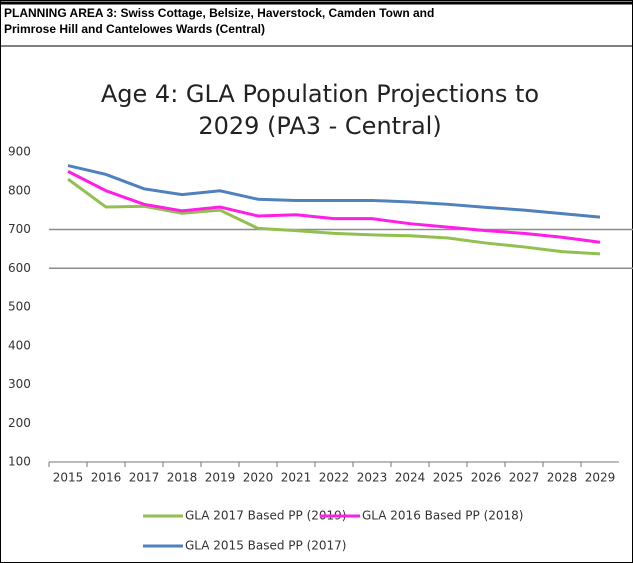 The width and height of the screenshot is (633, 563). I want to click on x-tick-label: 2016, so click(106, 478).